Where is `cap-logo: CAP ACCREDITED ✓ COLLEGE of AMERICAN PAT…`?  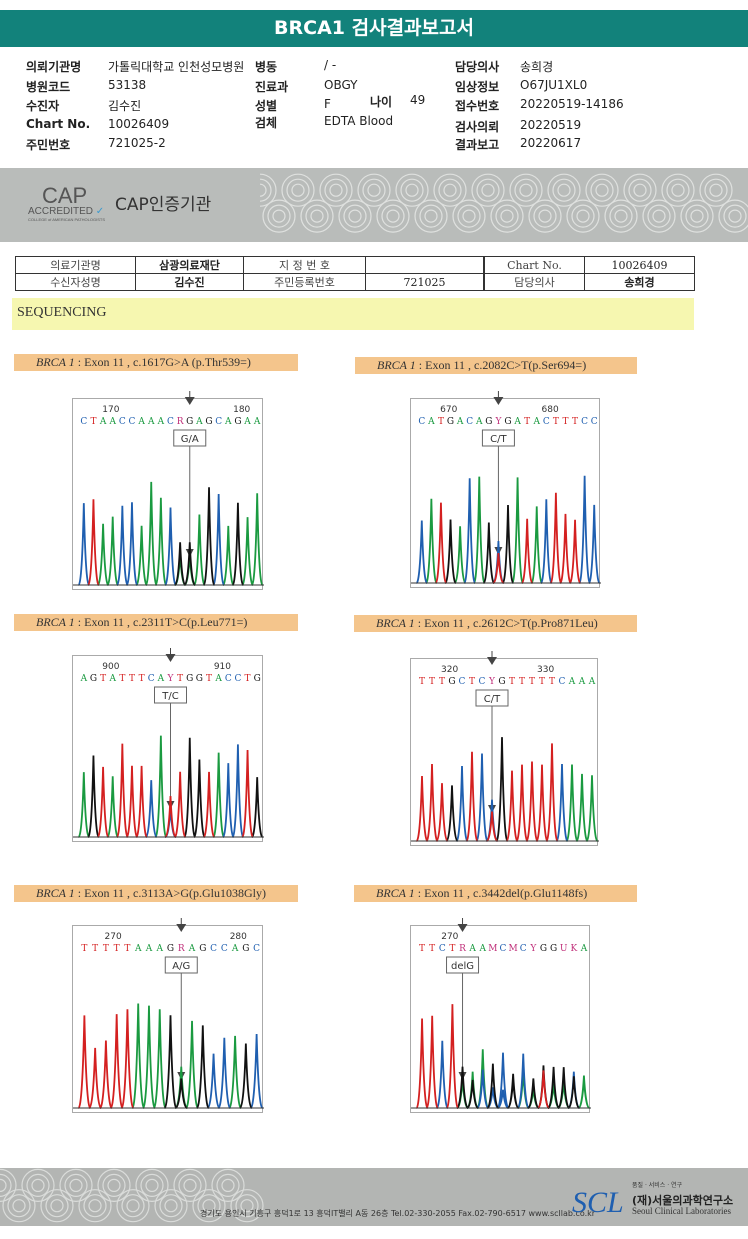
cap-logo: CAP ACCREDITED ✓ COLLEGE of AMERICAN PAT… is located at coordinates (66, 203).